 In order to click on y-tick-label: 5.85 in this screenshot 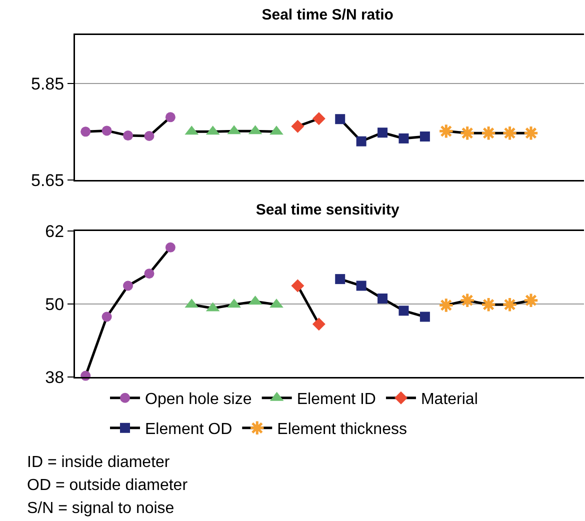, I will do `click(47, 84)`.